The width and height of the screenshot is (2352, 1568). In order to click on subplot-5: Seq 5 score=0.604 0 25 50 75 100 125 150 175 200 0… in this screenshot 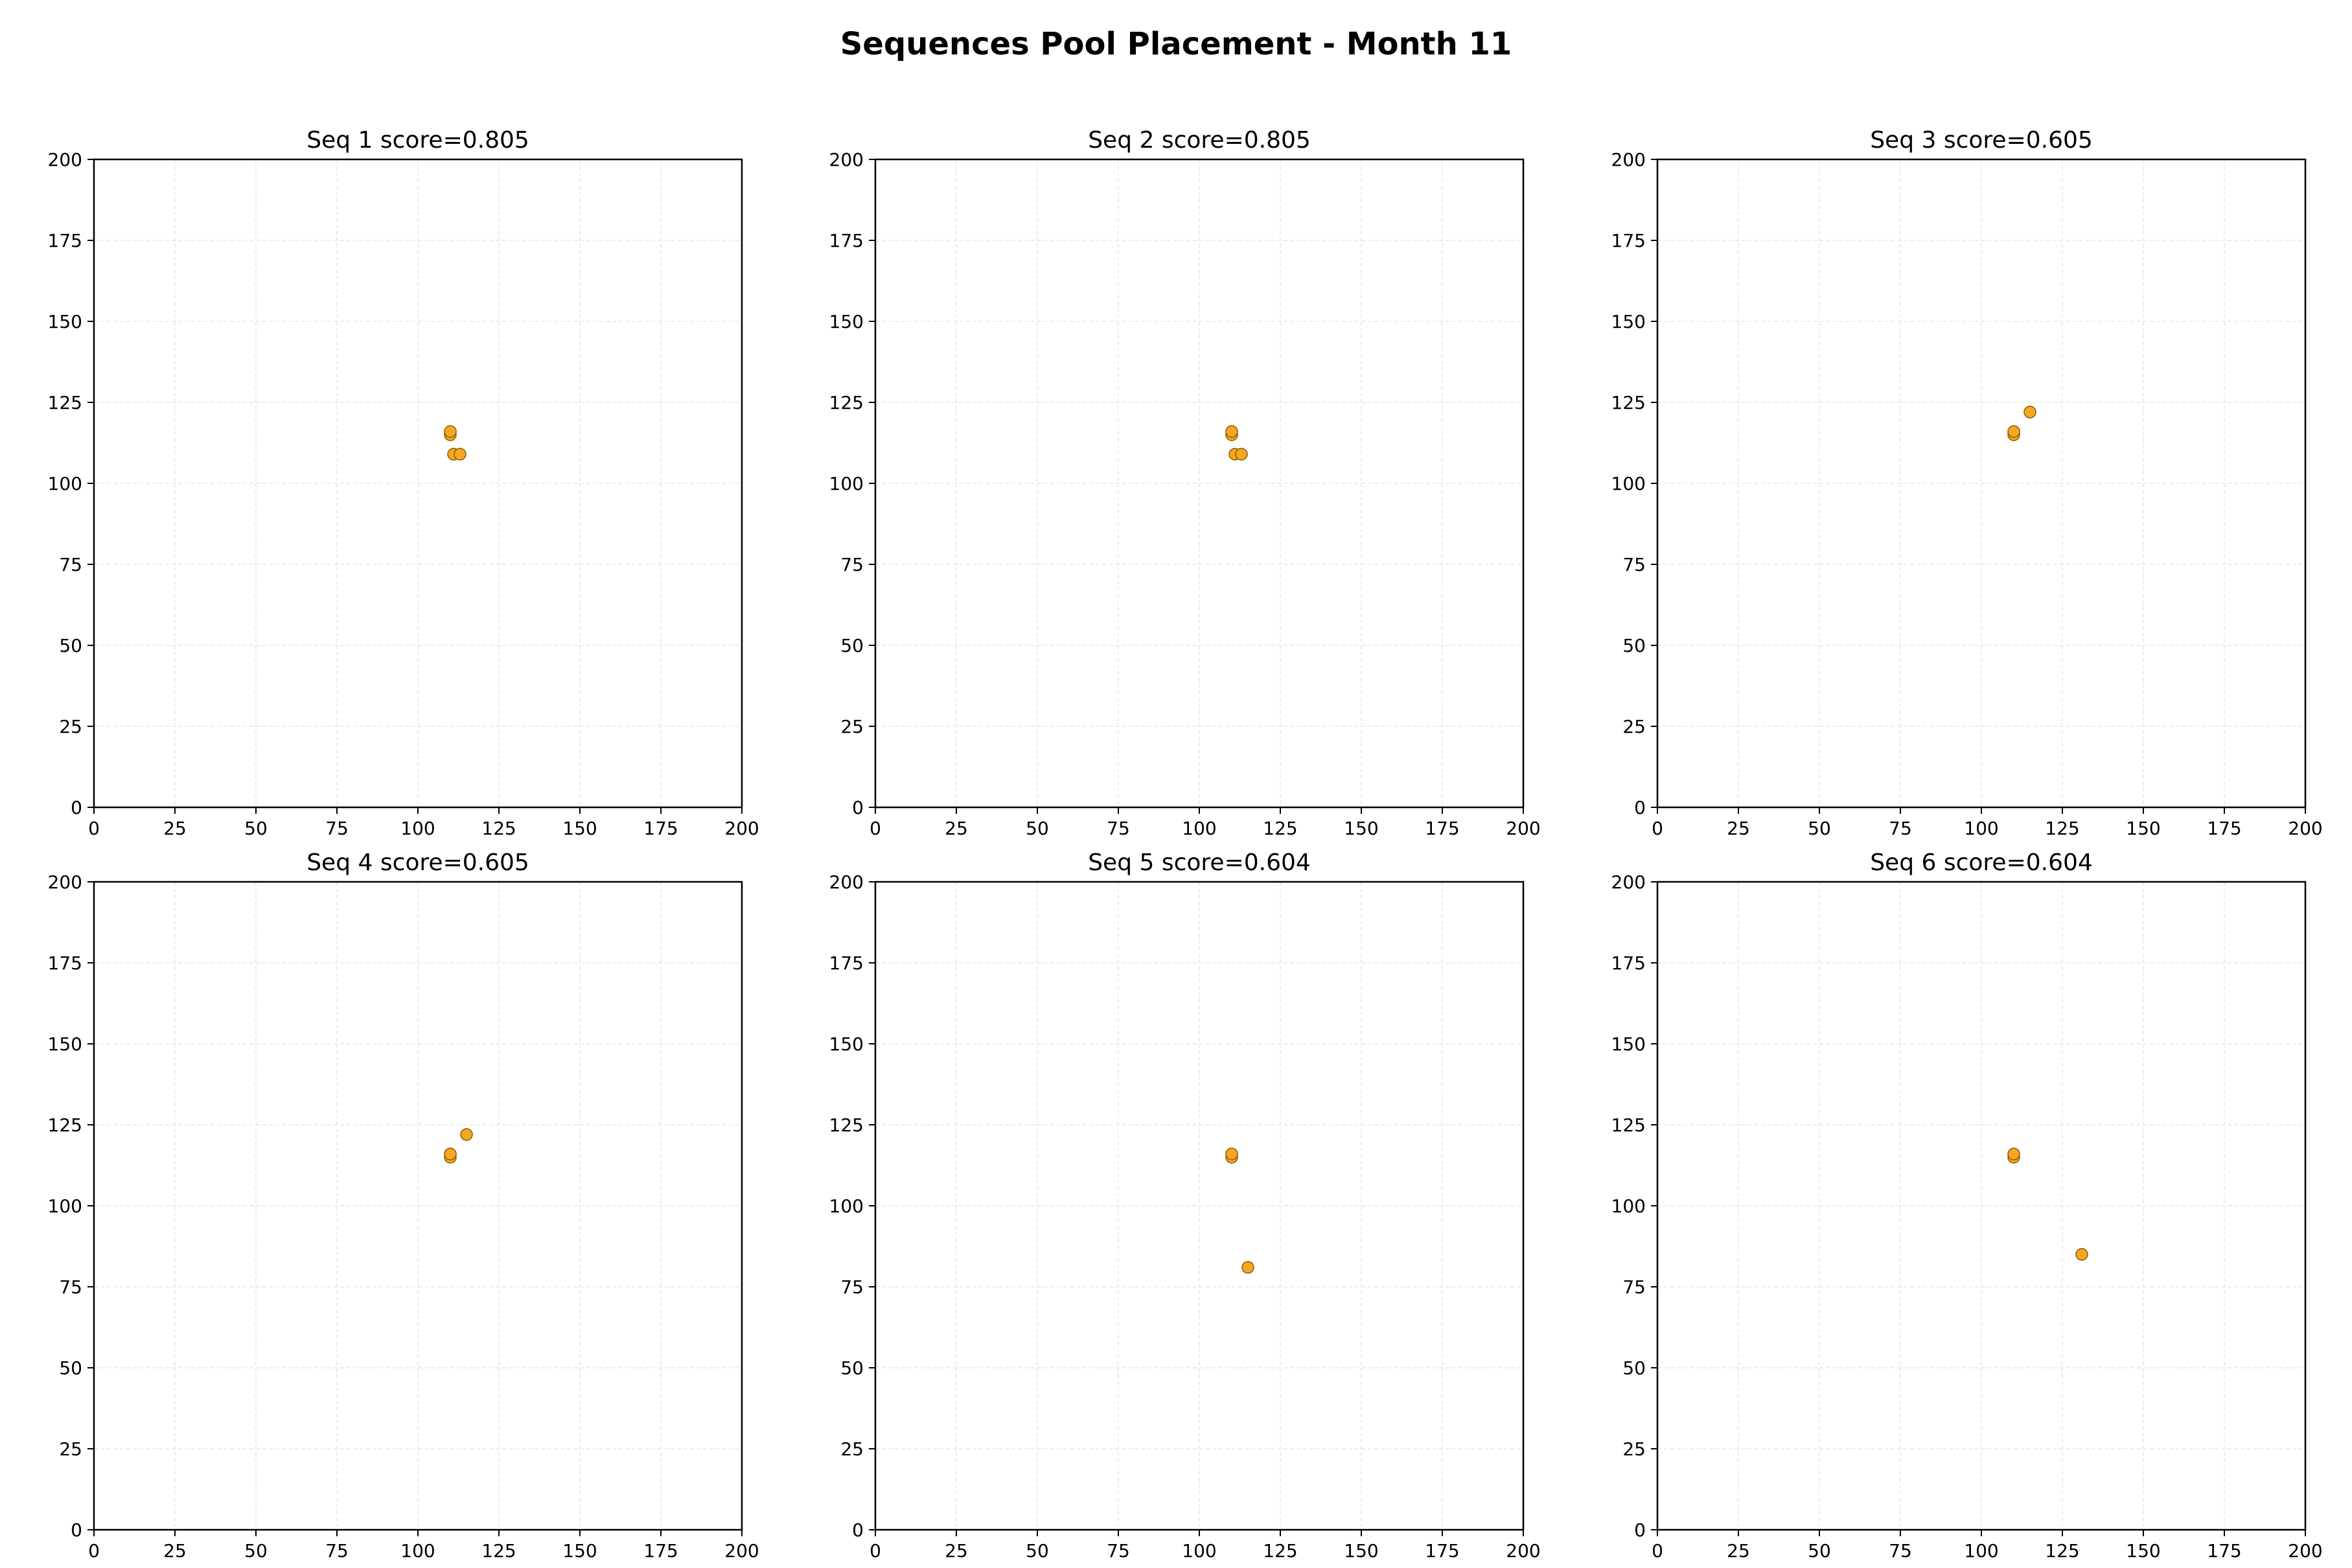, I will do `click(1185, 1205)`.